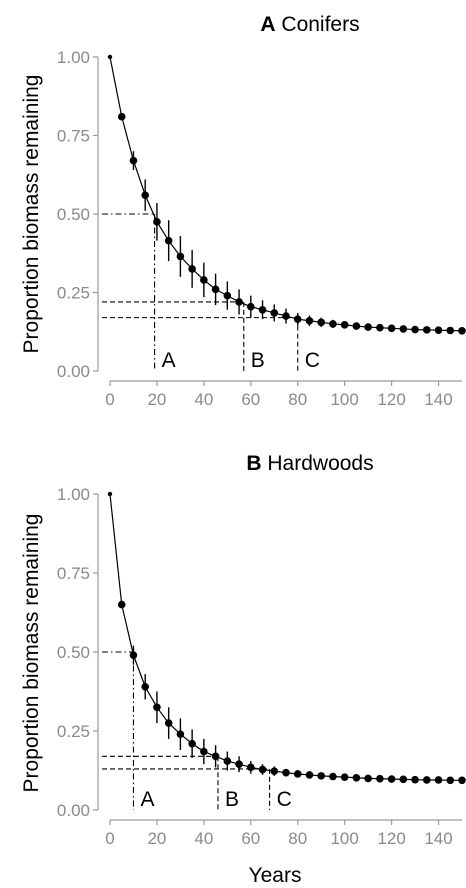 The image size is (466, 888). Describe the element at coordinates (253, 463) in the screenshot. I see `panel-b-letter: B` at that location.